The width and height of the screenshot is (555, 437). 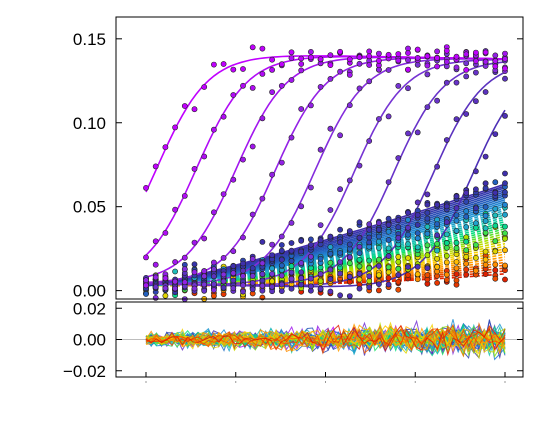 I want to click on main-y-tick-label: 0.00, so click(x=89, y=291).